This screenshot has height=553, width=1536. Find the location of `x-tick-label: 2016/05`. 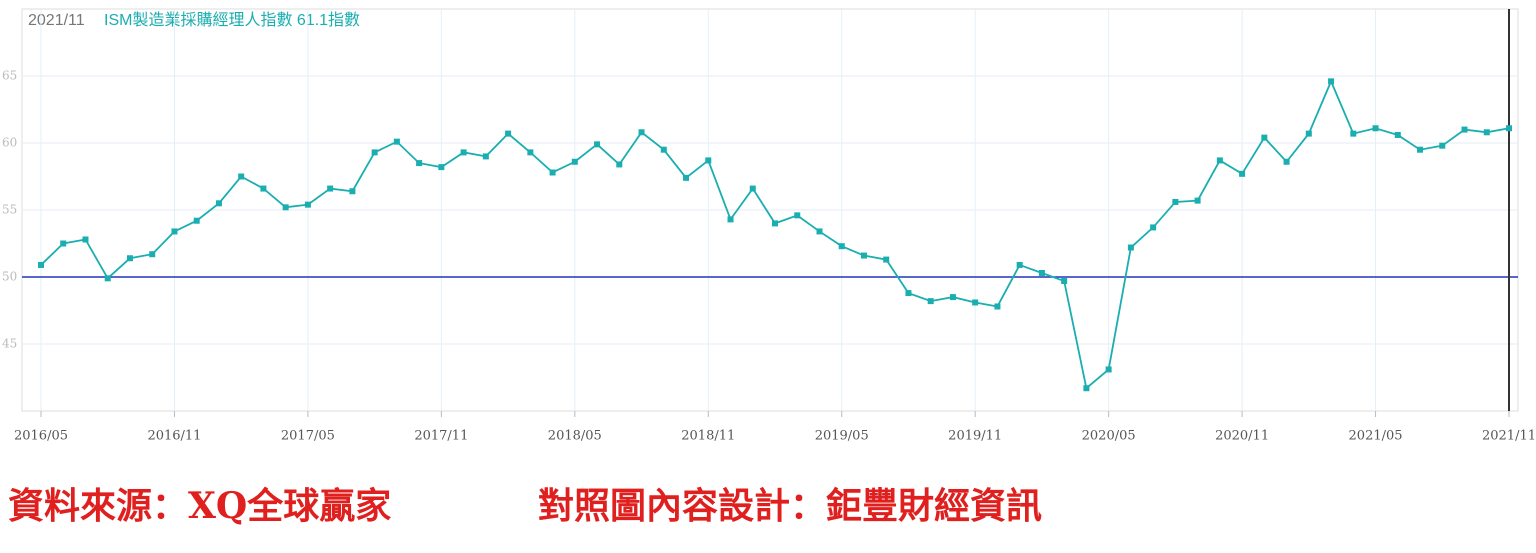

x-tick-label: 2016/05 is located at coordinates (41, 436).